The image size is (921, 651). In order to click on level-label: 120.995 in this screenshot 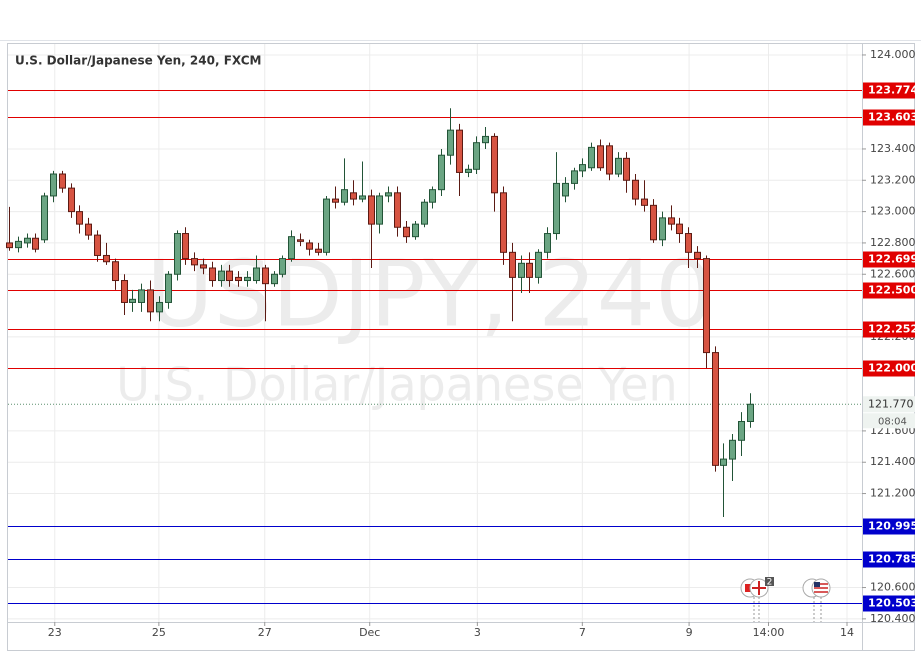, I will do `click(893, 526)`.